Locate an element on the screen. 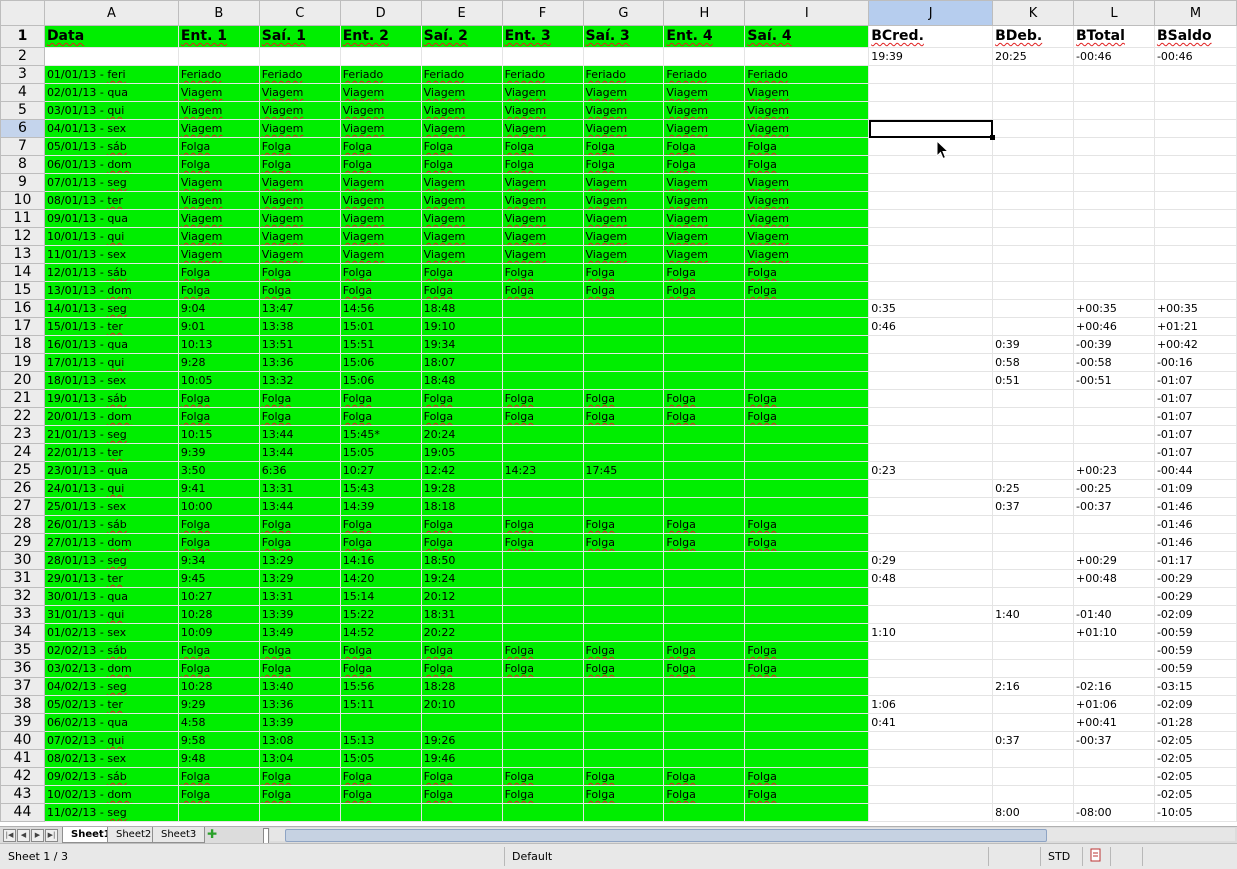  cell-b21: Folga is located at coordinates (218, 398).